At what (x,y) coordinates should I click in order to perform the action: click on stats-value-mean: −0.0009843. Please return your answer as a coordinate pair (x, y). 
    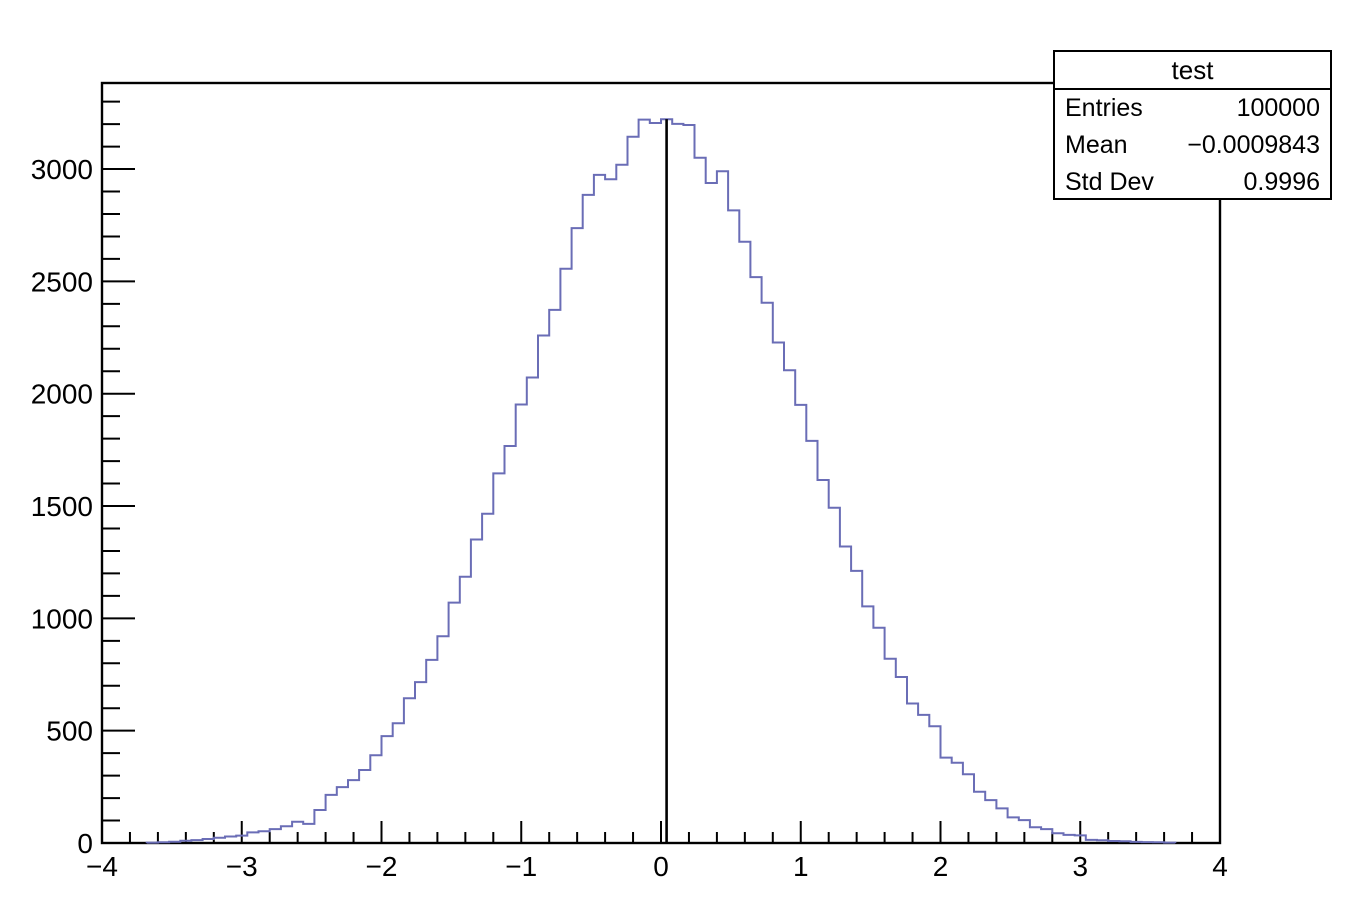
    Looking at the image, I should click on (1253, 145).